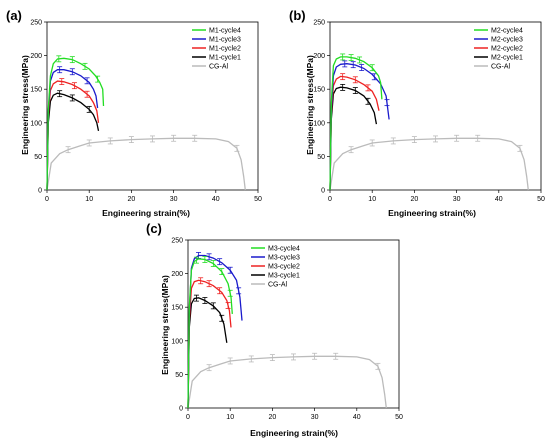  I want to click on x-tick-label: 30, so click(174, 199).